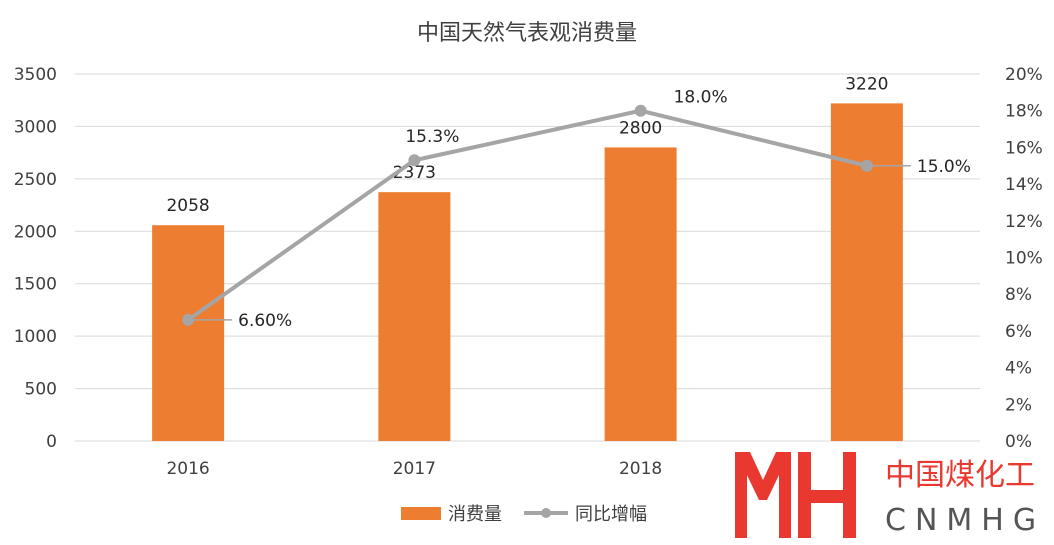 This screenshot has width=1054, height=545. I want to click on left-tick-label: 1000, so click(35, 337).